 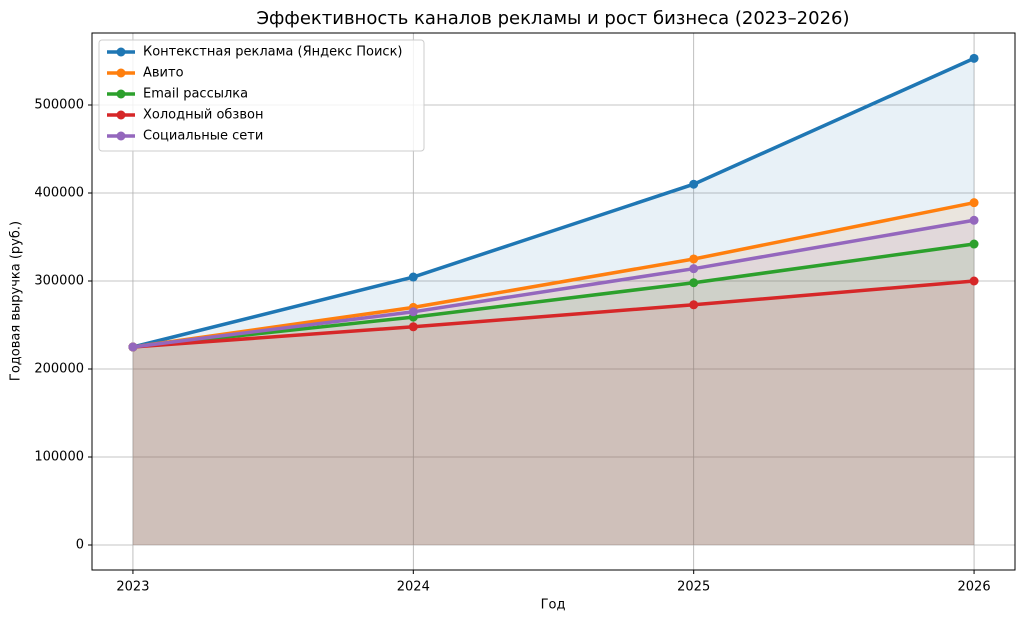 I want to click on legend-label: Социальные сети, so click(x=203, y=136).